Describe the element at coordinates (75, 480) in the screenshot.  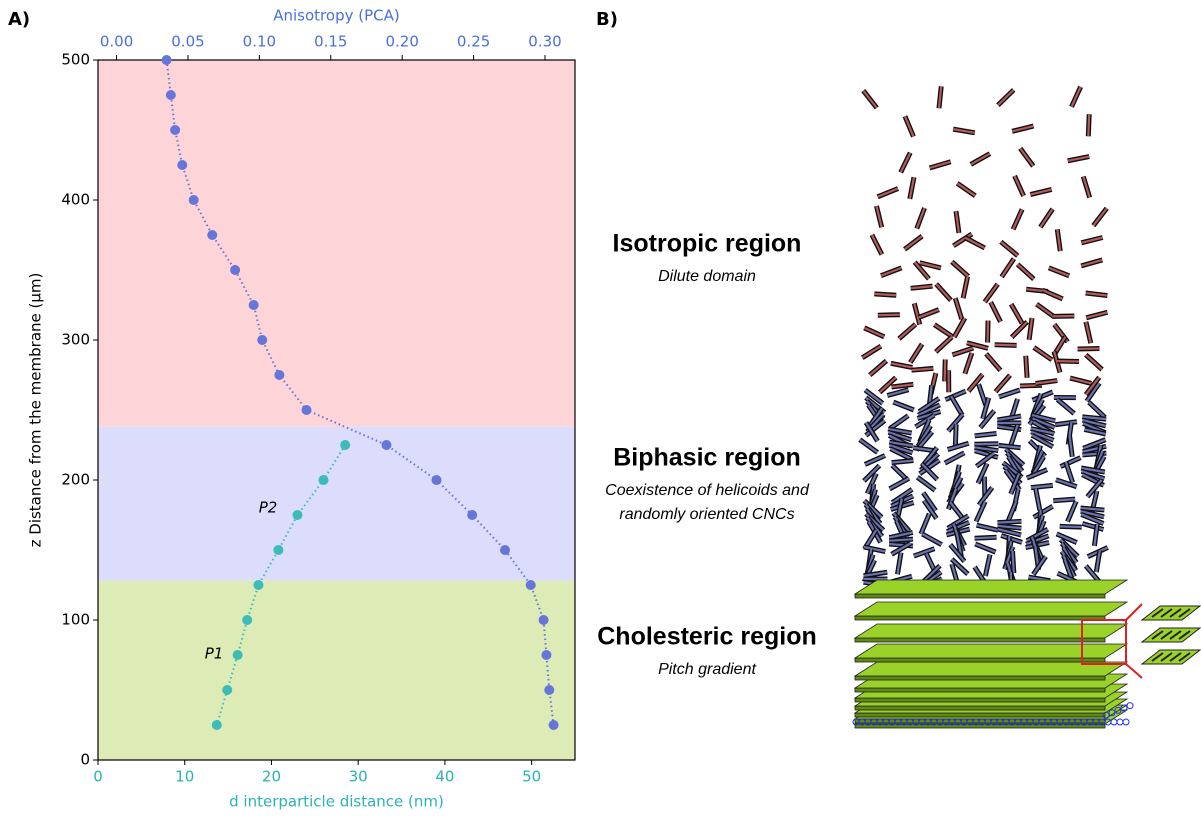
I see `y-tick-label: 200` at that location.